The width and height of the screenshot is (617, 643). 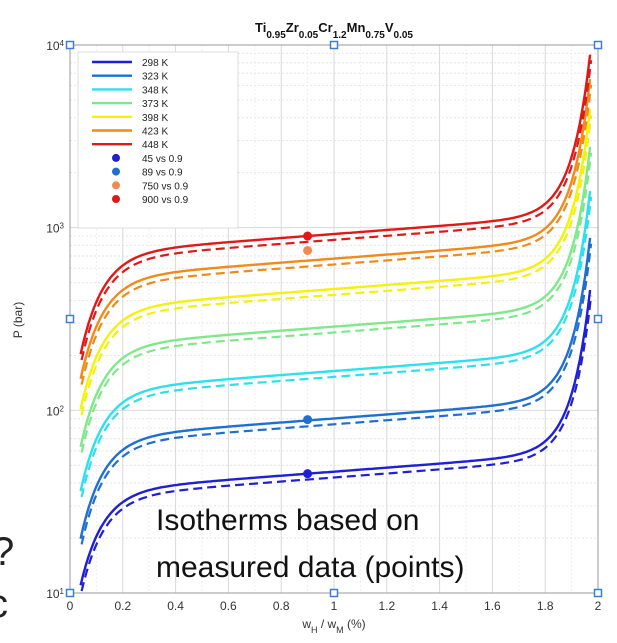 What do you see at coordinates (155, 104) in the screenshot?
I see `legend-entry-label: 373 K` at bounding box center [155, 104].